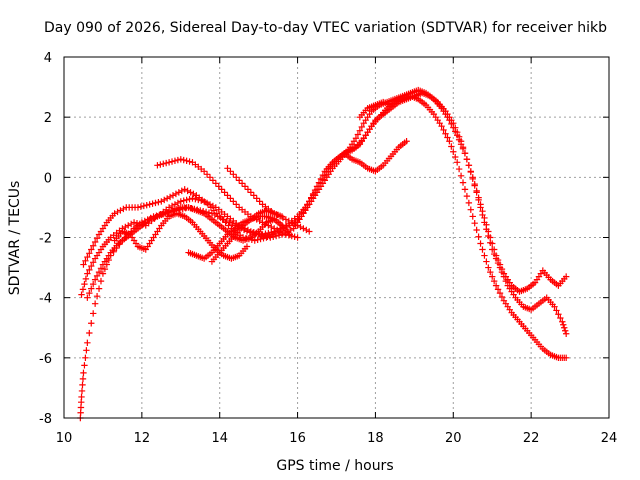 This screenshot has width=640, height=480. What do you see at coordinates (45, 359) in the screenshot?
I see `y-tick-label: -6` at bounding box center [45, 359].